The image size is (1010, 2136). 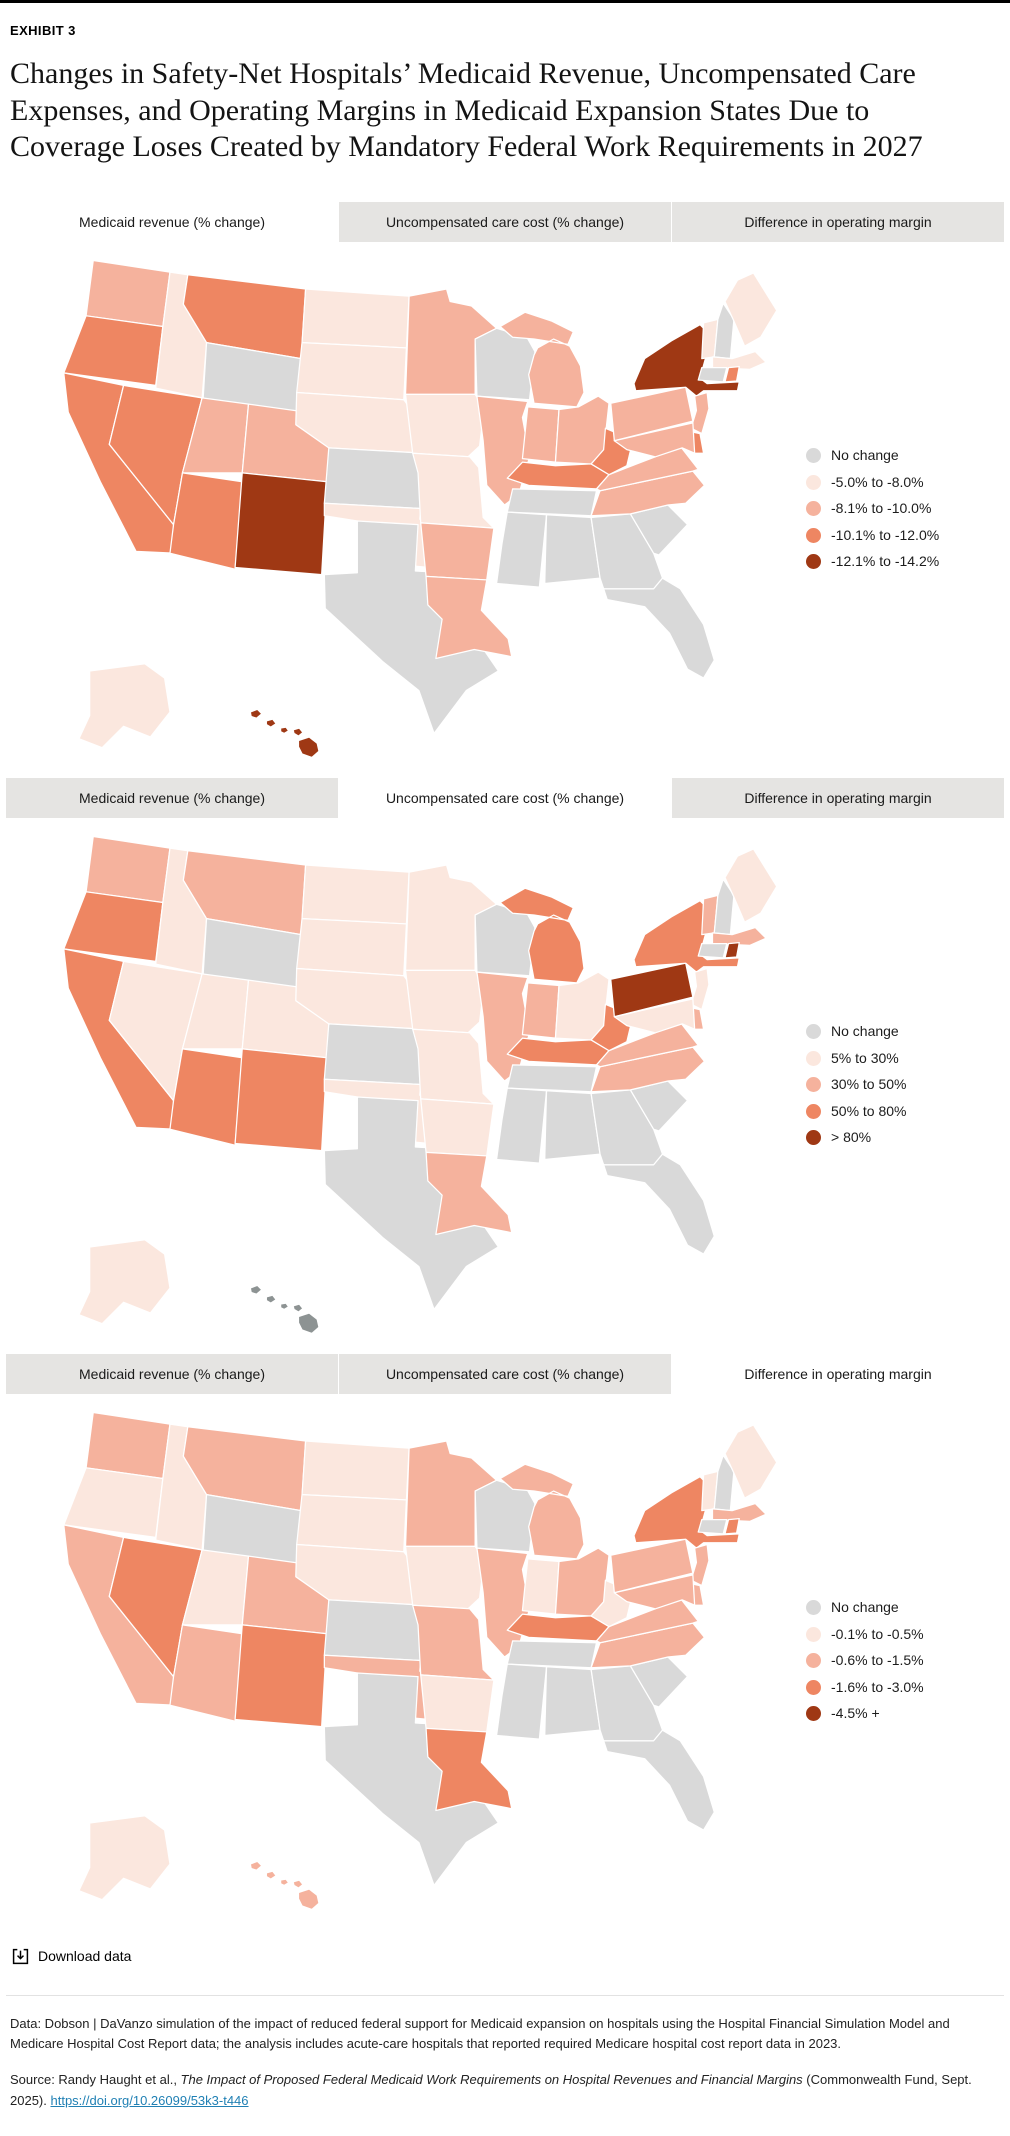 What do you see at coordinates (877, 1633) in the screenshot?
I see `legend-label: -0.1% to -0.5%` at bounding box center [877, 1633].